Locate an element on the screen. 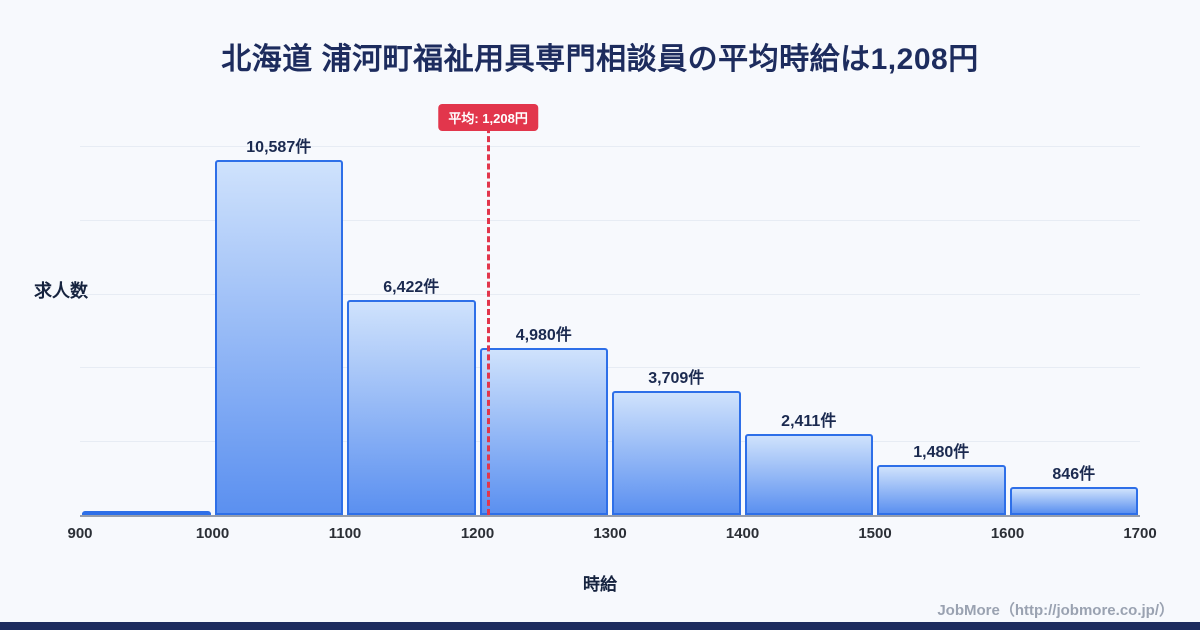 Image resolution: width=1200 pixels, height=630 pixels. bar-value-label: 846件 is located at coordinates (1074, 474).